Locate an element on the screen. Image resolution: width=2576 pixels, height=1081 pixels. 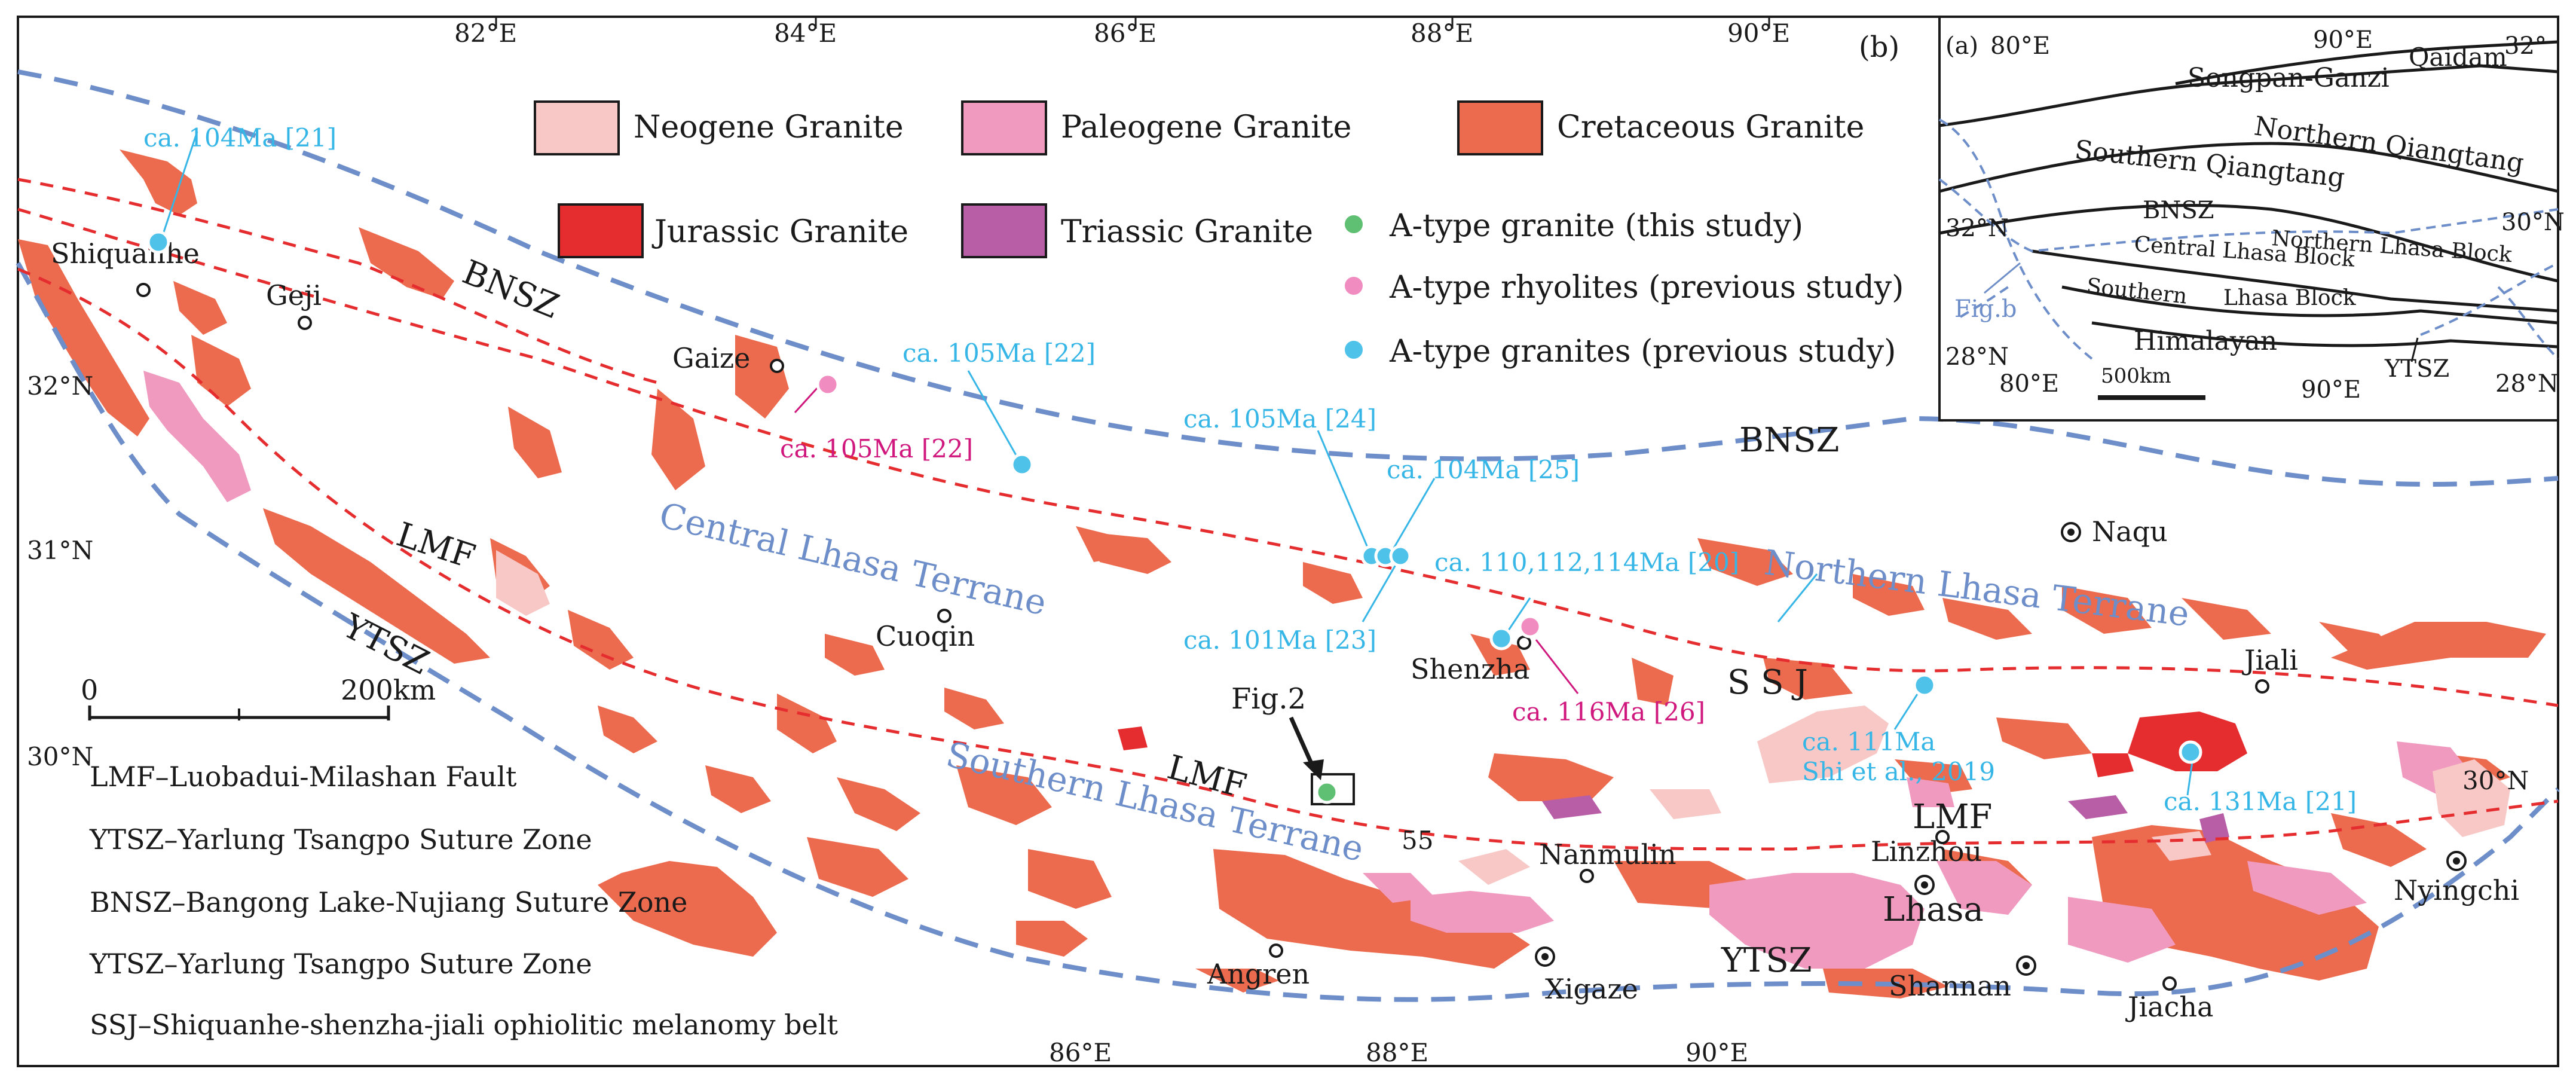
inset-songpan: Songpan-Ganzi is located at coordinates (2289, 78).